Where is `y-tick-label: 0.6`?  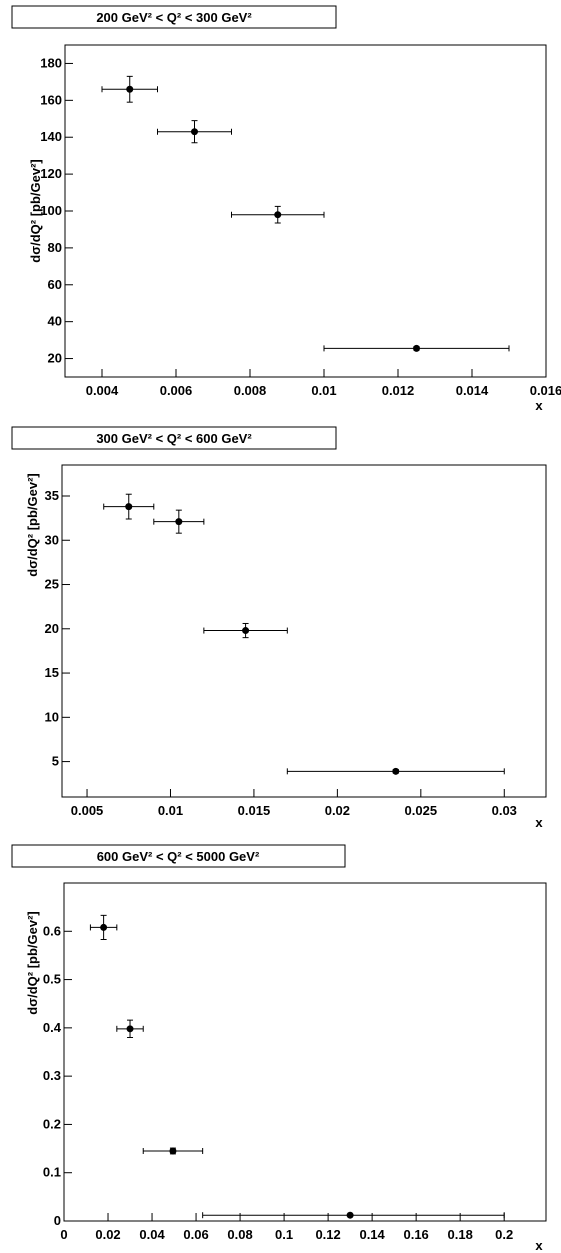
y-tick-label: 0.6 is located at coordinates (52, 930).